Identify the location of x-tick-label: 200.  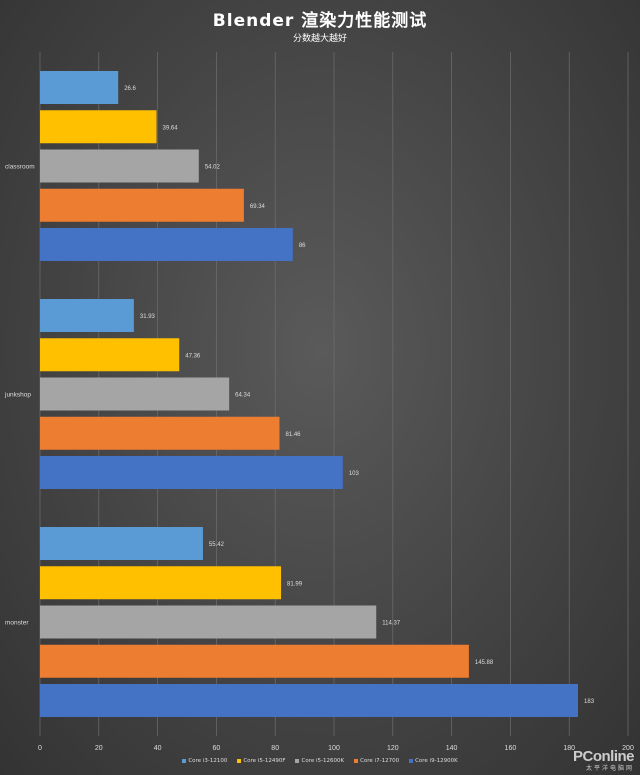
(628, 748).